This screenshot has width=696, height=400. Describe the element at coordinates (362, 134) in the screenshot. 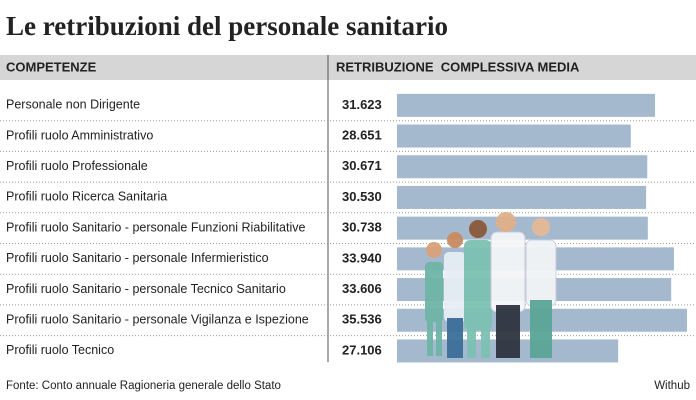

I see `value-label: 28.651` at that location.